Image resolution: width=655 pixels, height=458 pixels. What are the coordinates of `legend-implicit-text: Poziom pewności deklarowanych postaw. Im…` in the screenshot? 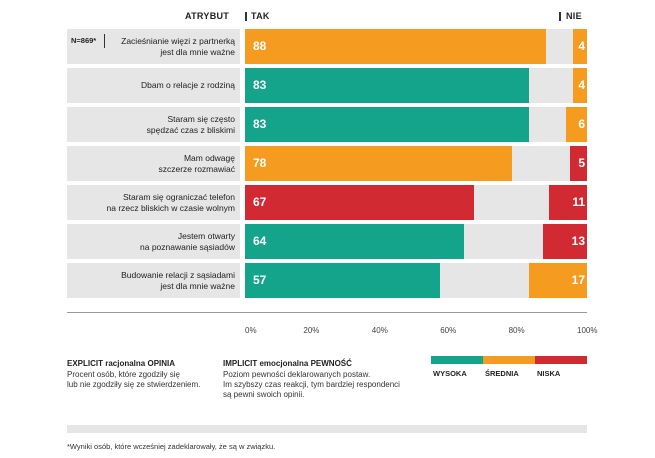 It's located at (311, 384).